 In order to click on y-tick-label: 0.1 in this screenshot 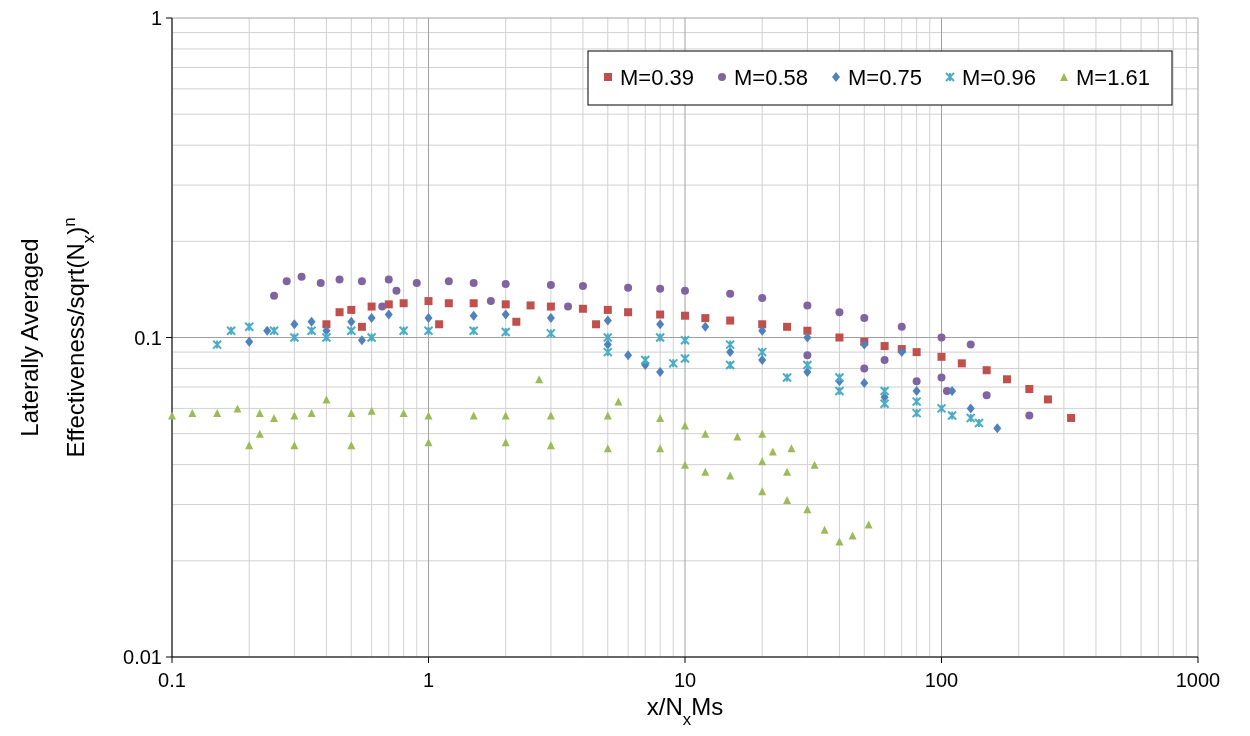, I will do `click(148, 337)`.